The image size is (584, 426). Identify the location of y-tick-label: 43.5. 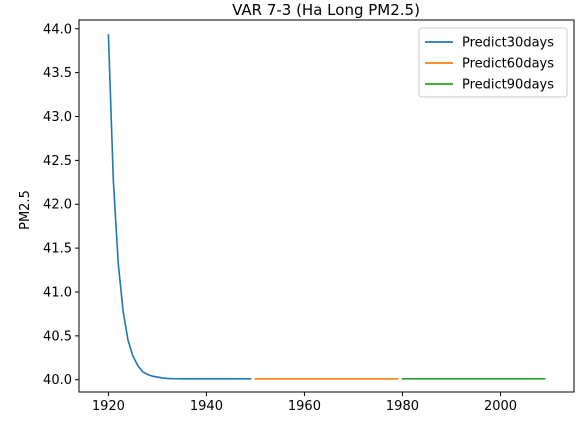
(57, 73).